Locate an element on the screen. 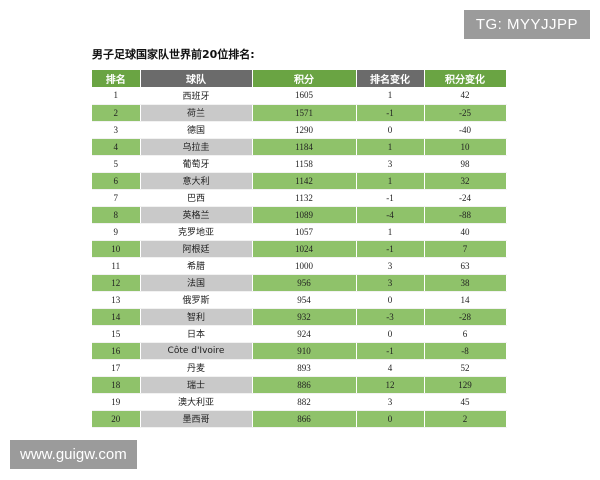 Image resolution: width=600 pixels, height=480 pixels. cell-points: 893 is located at coordinates (304, 368).